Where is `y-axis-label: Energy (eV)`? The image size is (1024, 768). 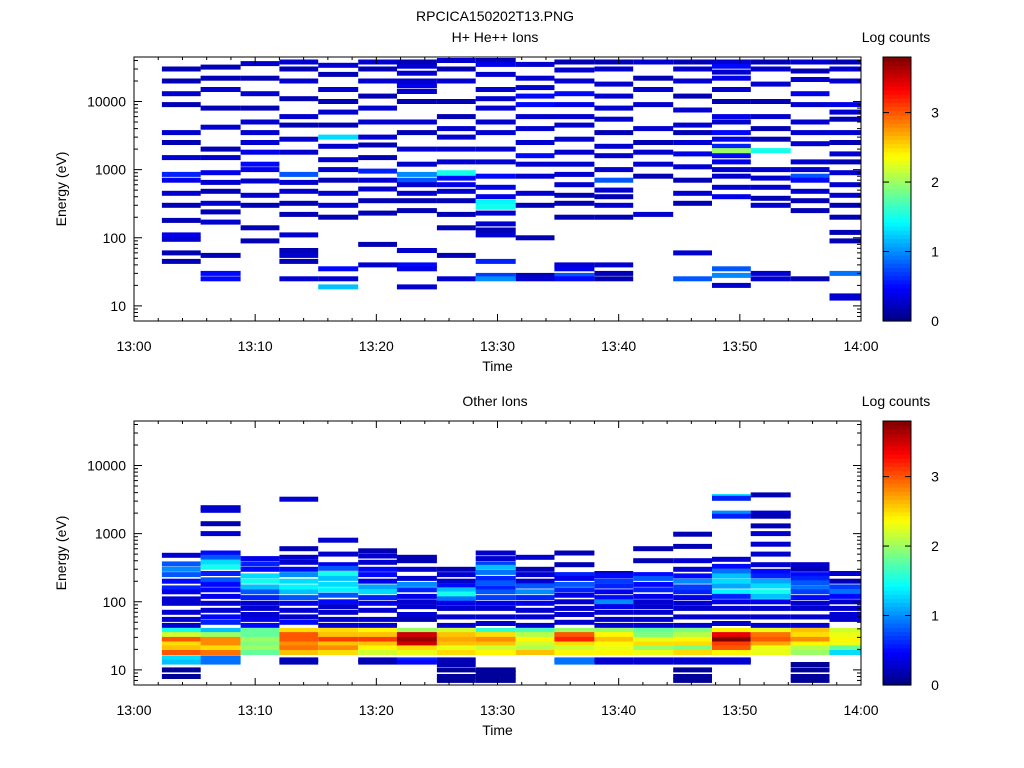
y-axis-label: Energy (eV) is located at coordinates (61, 553).